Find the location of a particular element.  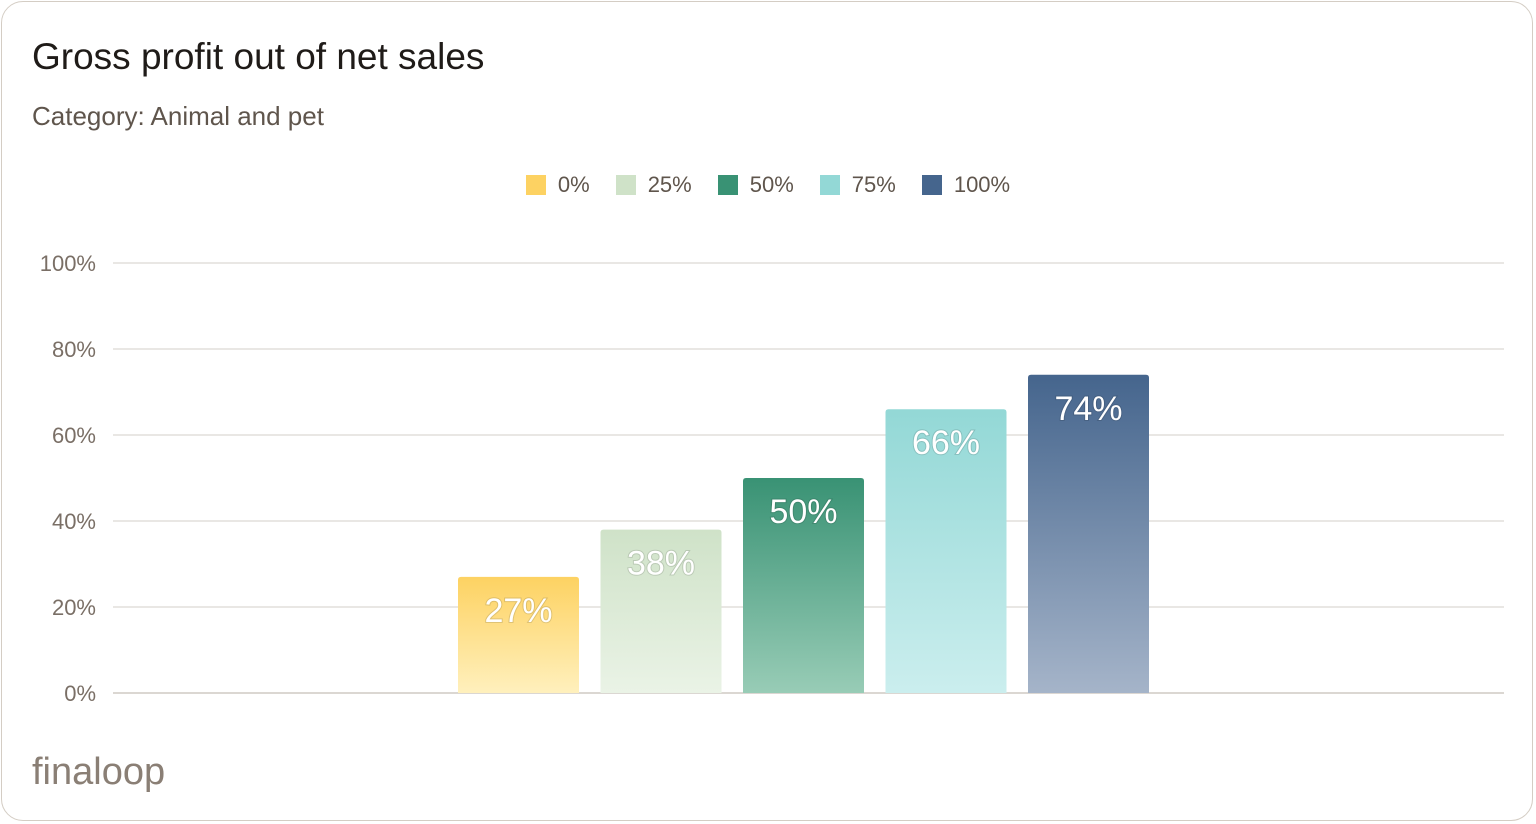

bar-100pct is located at coordinates (1088, 533).